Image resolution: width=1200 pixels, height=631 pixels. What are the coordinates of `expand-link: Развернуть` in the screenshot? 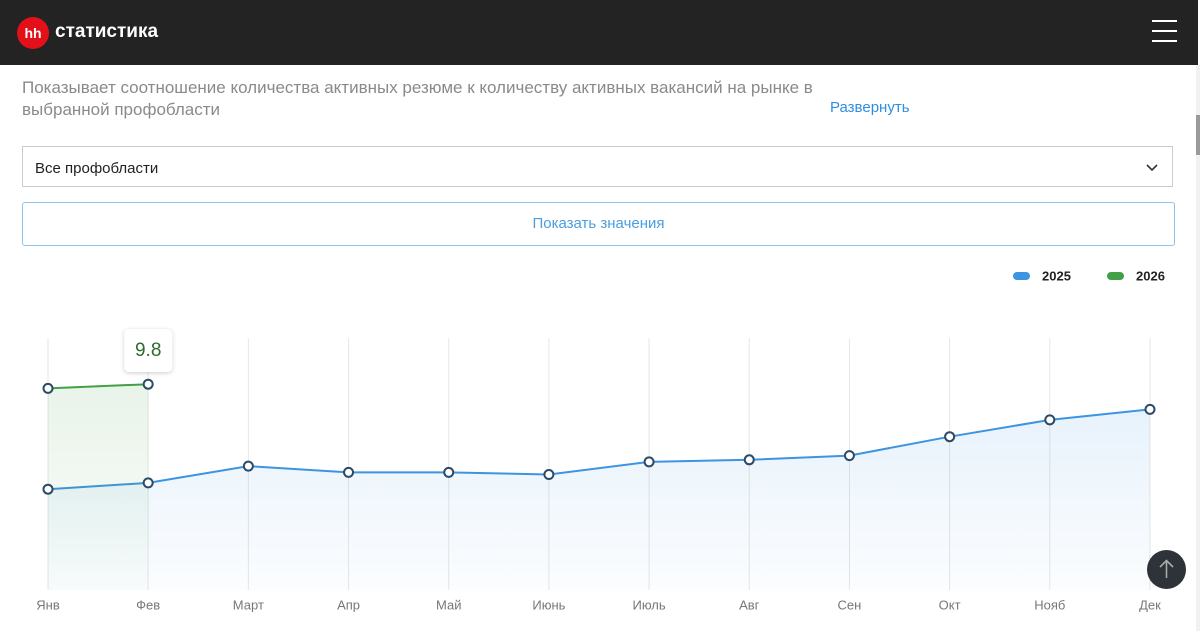 It's located at (870, 107).